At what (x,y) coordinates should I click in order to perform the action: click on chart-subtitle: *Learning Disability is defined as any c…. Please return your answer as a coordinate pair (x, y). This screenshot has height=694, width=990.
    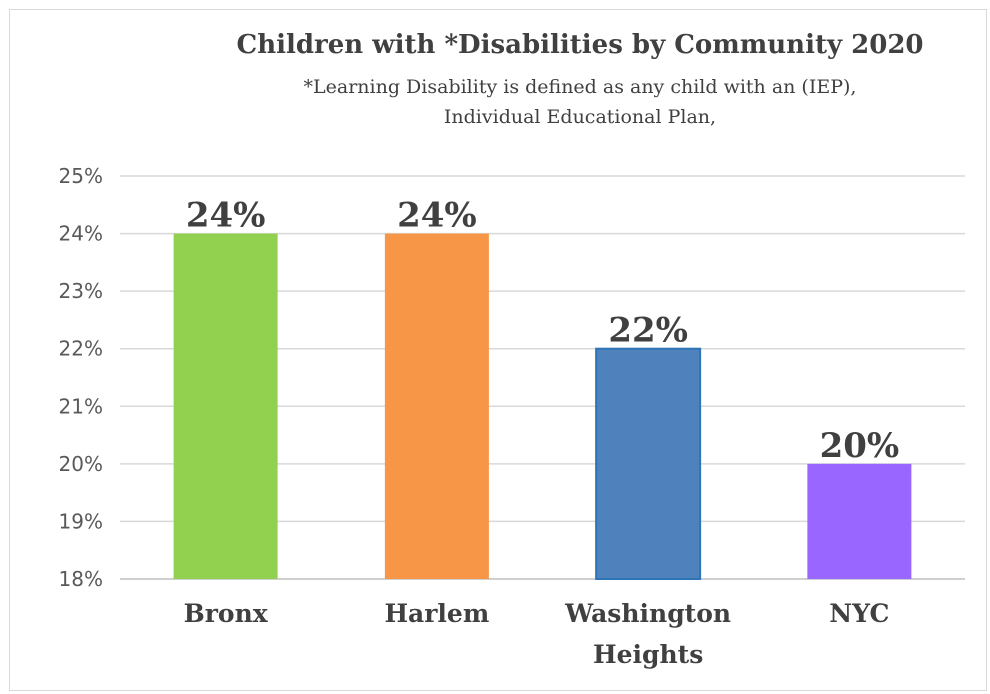
    Looking at the image, I should click on (580, 102).